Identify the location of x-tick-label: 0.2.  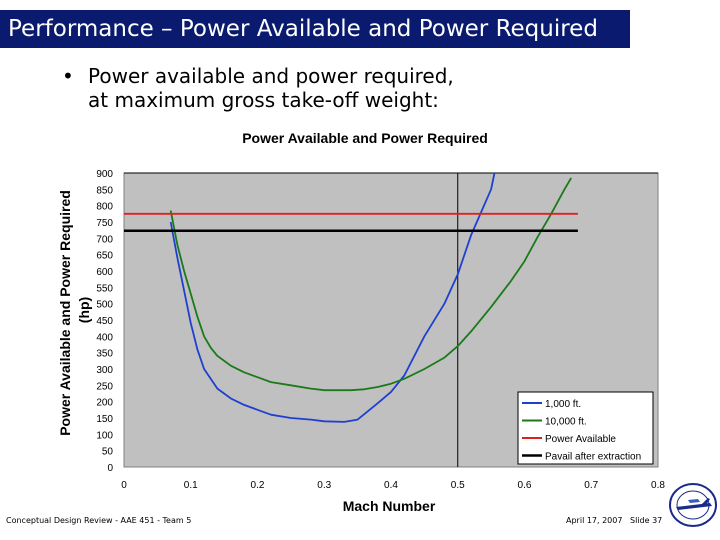
(258, 485).